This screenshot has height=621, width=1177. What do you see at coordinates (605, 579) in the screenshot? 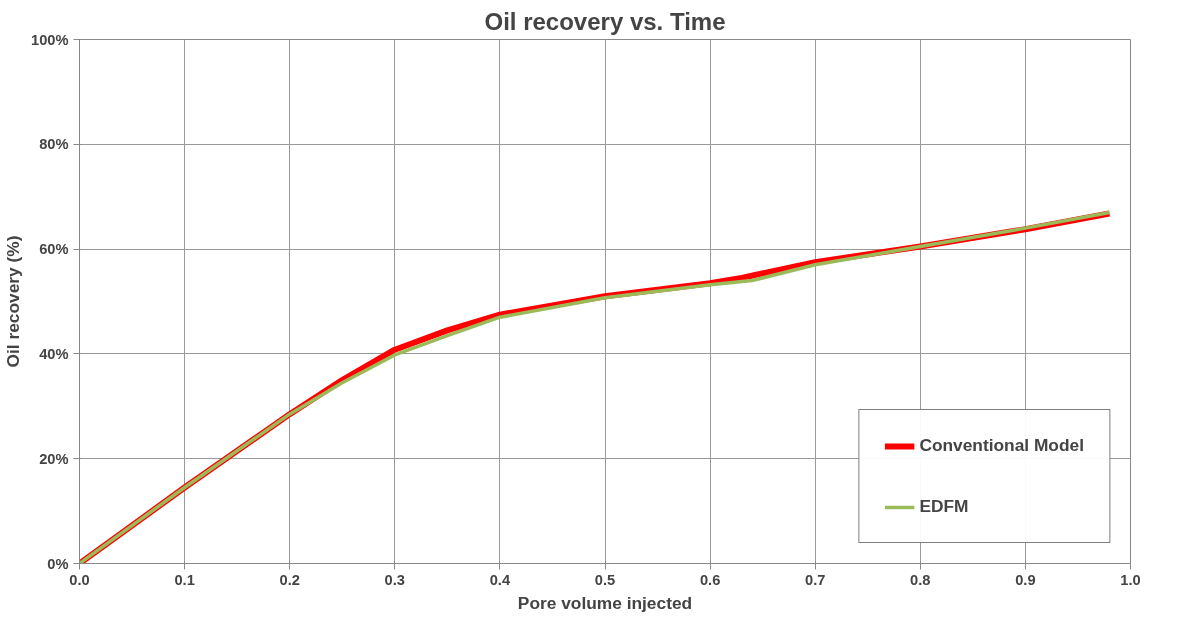
I see `x-tick-label: 0.5` at bounding box center [605, 579].